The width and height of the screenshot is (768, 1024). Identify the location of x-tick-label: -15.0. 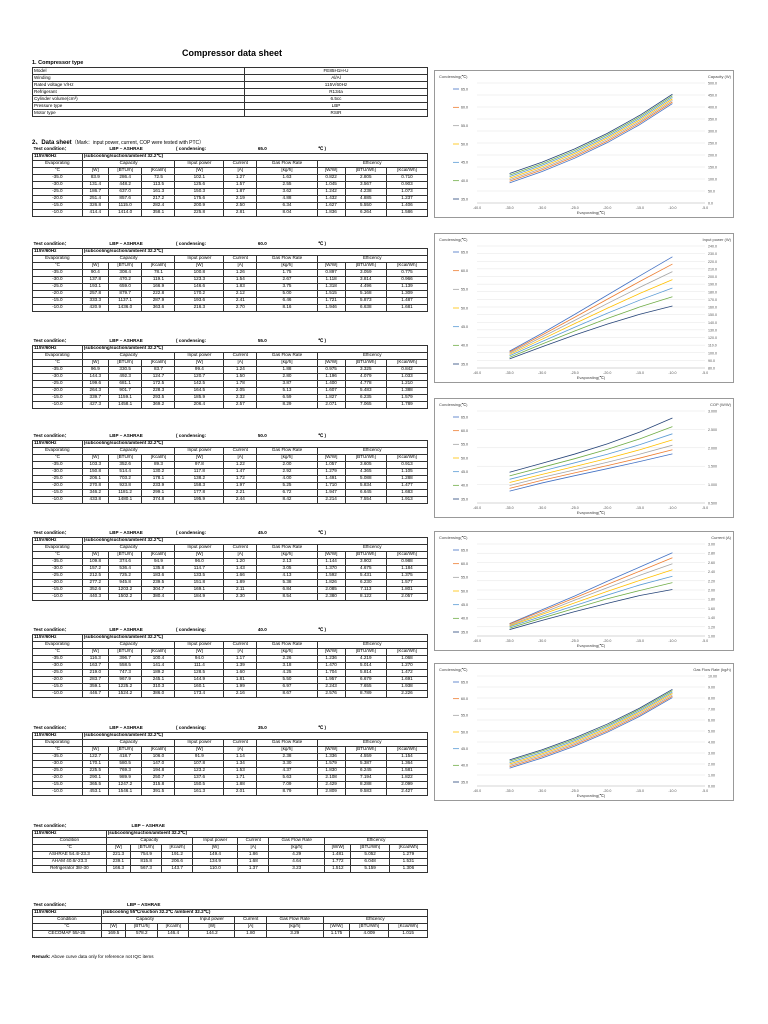
(640, 791).